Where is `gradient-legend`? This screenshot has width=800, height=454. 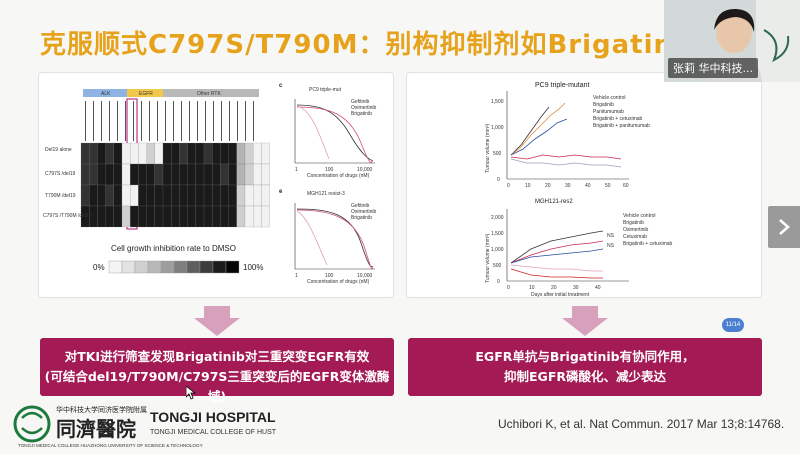
gradient-legend is located at coordinates (174, 267).